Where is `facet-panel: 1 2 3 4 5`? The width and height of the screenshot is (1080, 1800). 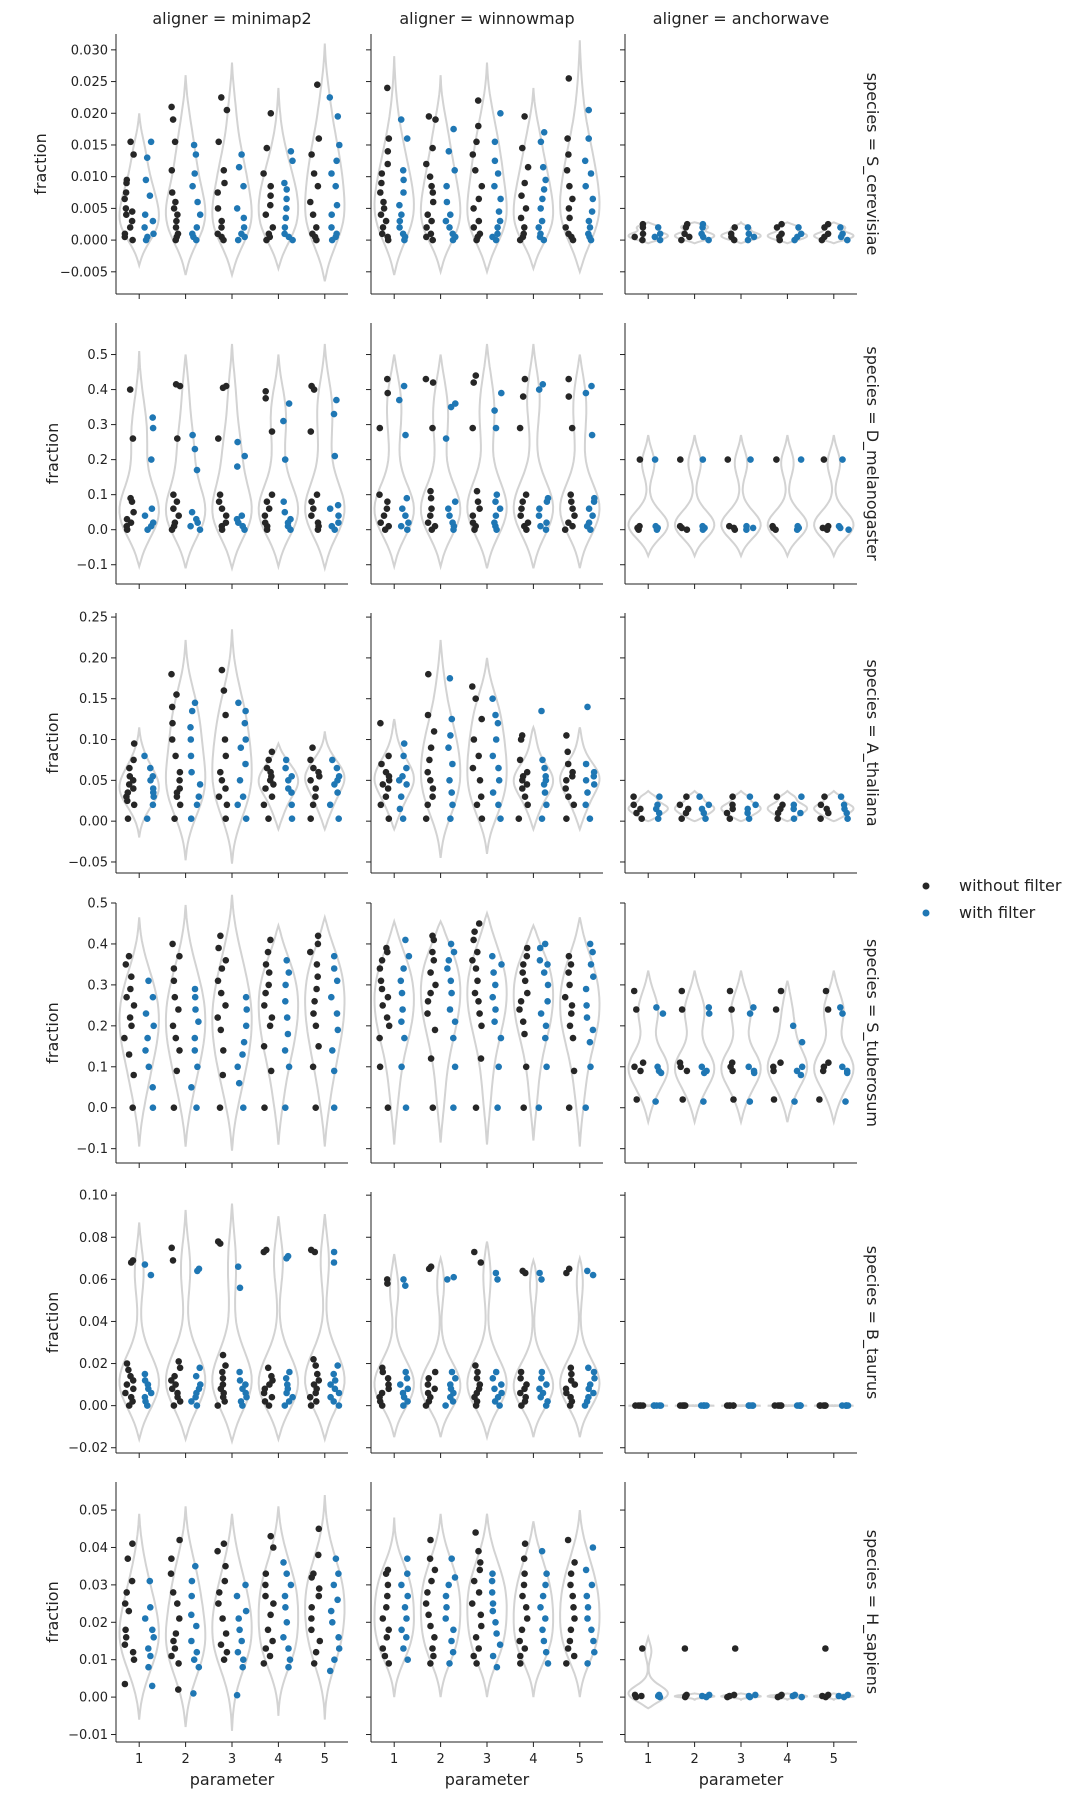 facet-panel: 1 2 3 4 5 is located at coordinates (738, 1624).